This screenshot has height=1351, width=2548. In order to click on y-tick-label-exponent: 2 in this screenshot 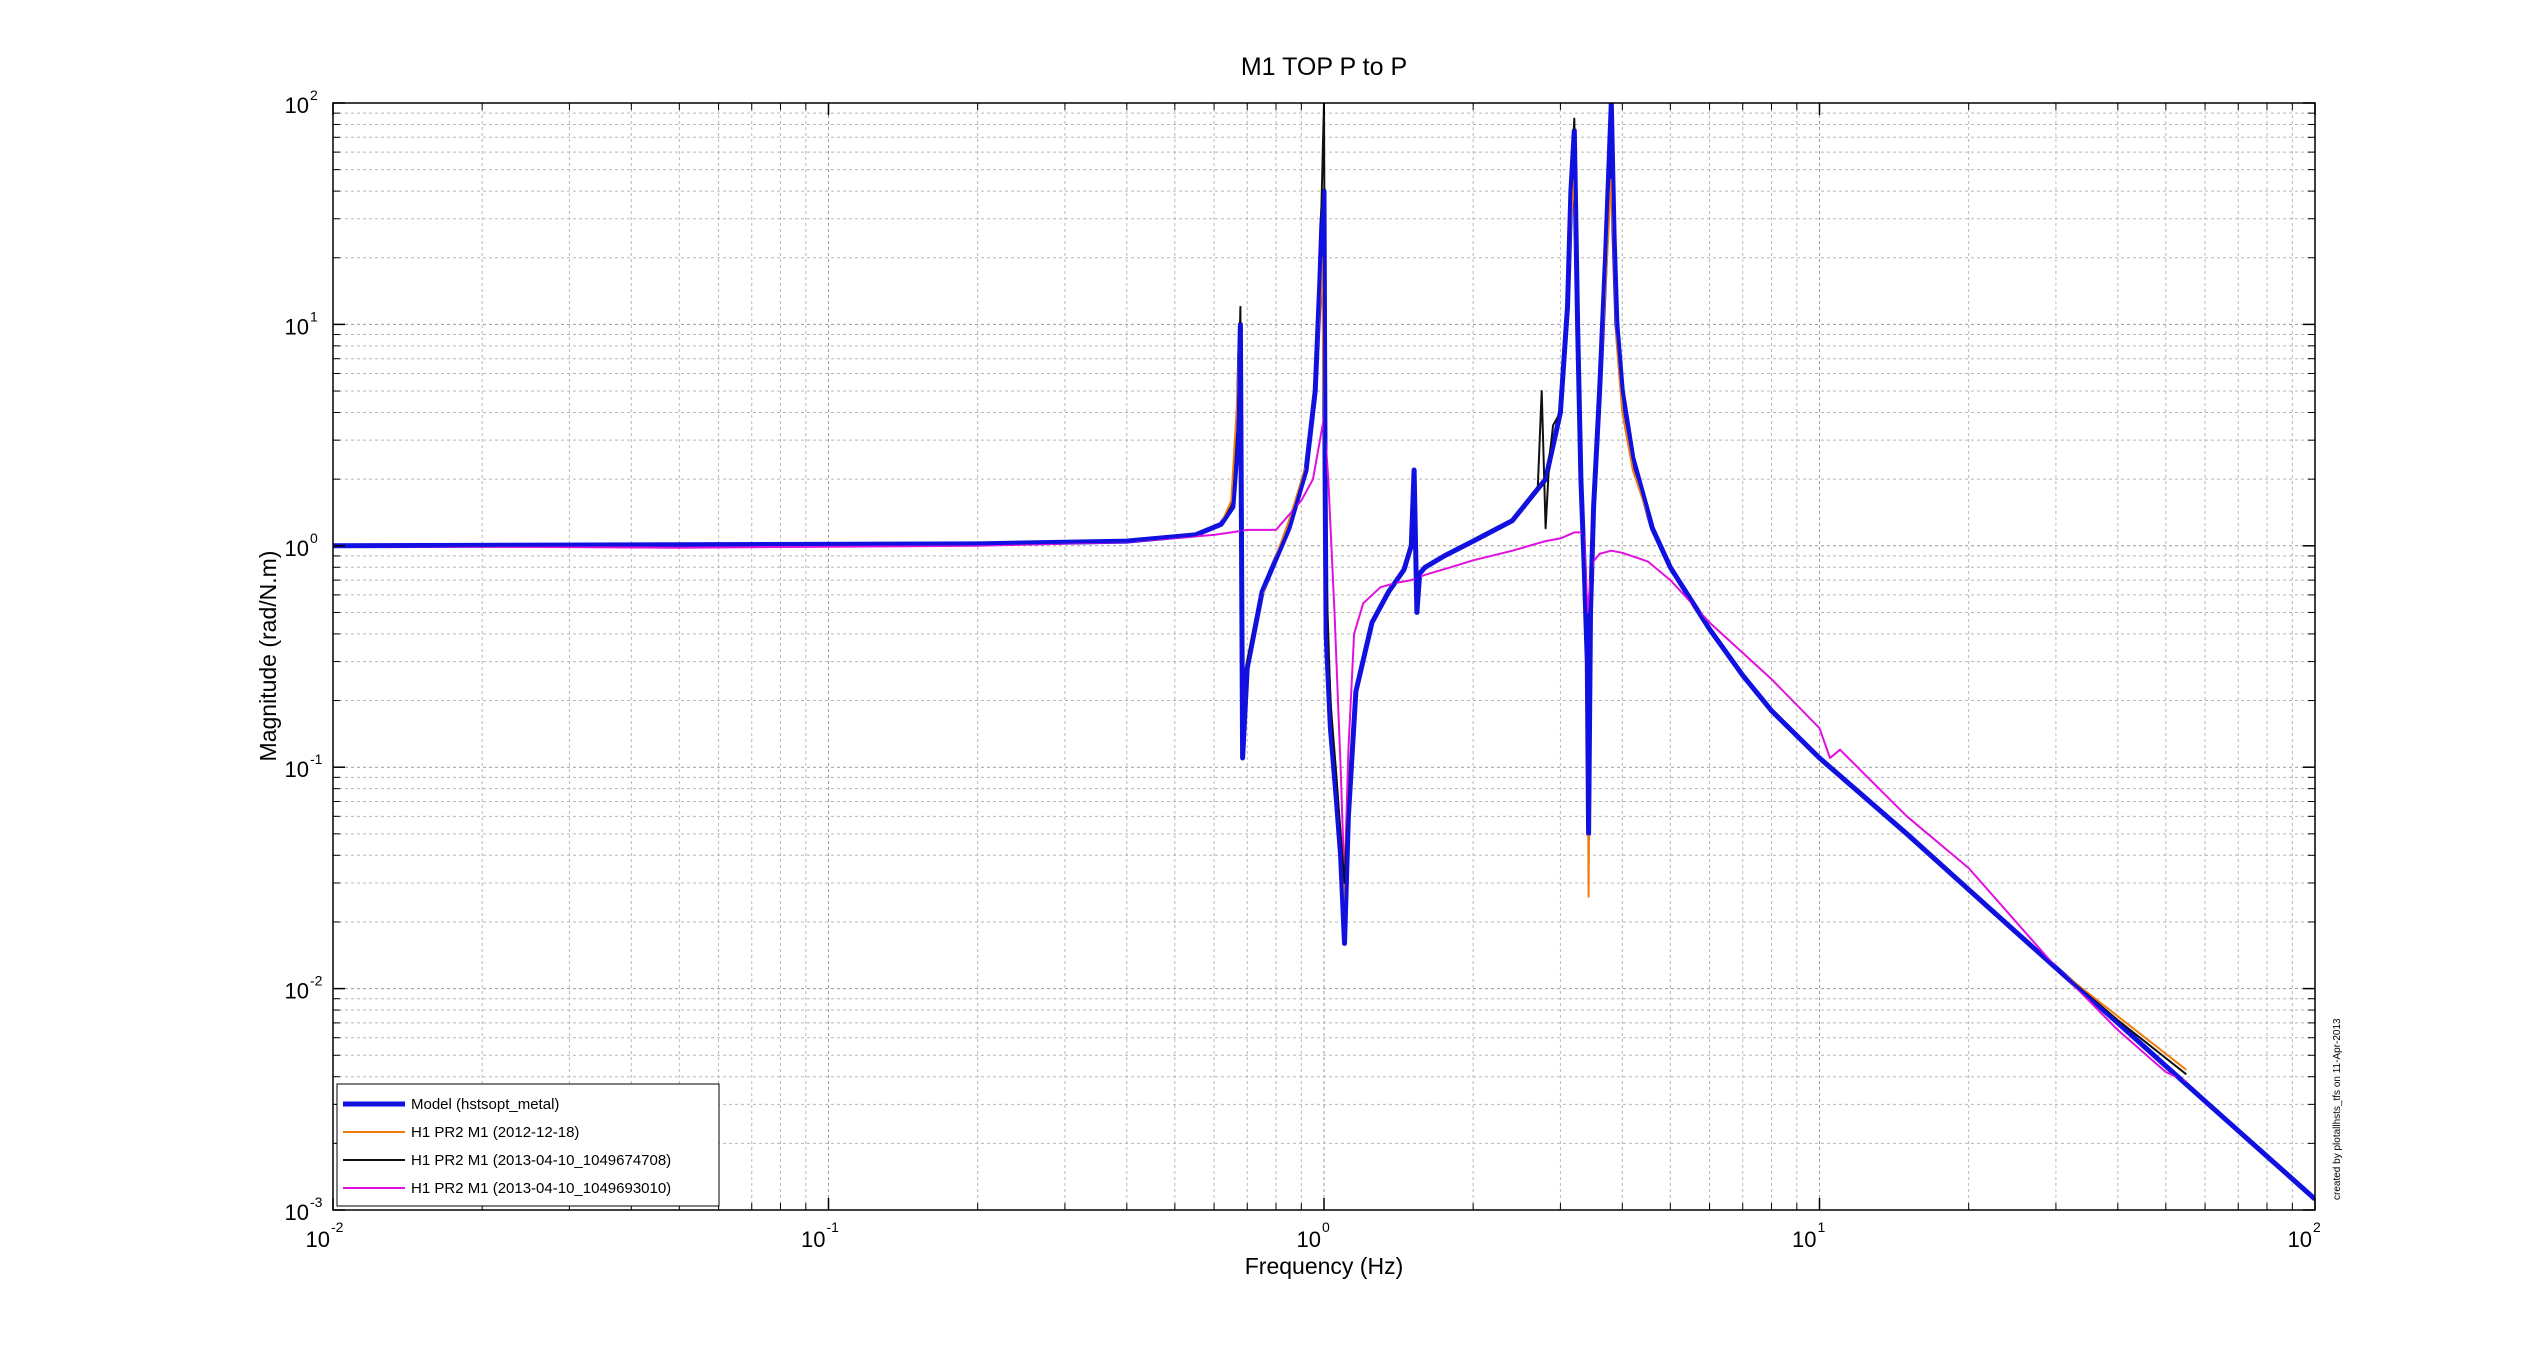, I will do `click(314, 95)`.